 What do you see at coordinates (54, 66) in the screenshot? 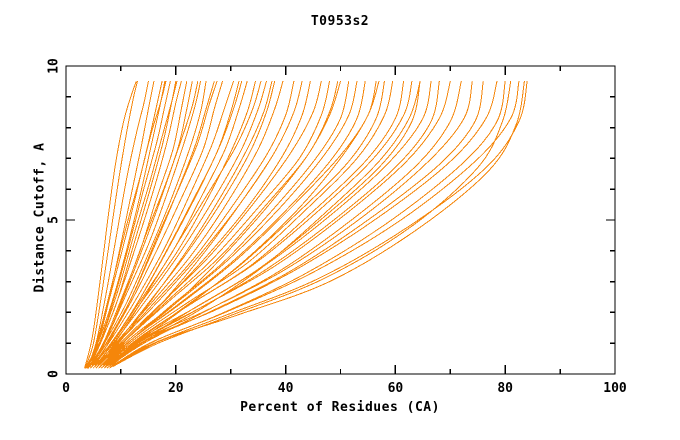
I see `y-tick-label: 10` at bounding box center [54, 66].